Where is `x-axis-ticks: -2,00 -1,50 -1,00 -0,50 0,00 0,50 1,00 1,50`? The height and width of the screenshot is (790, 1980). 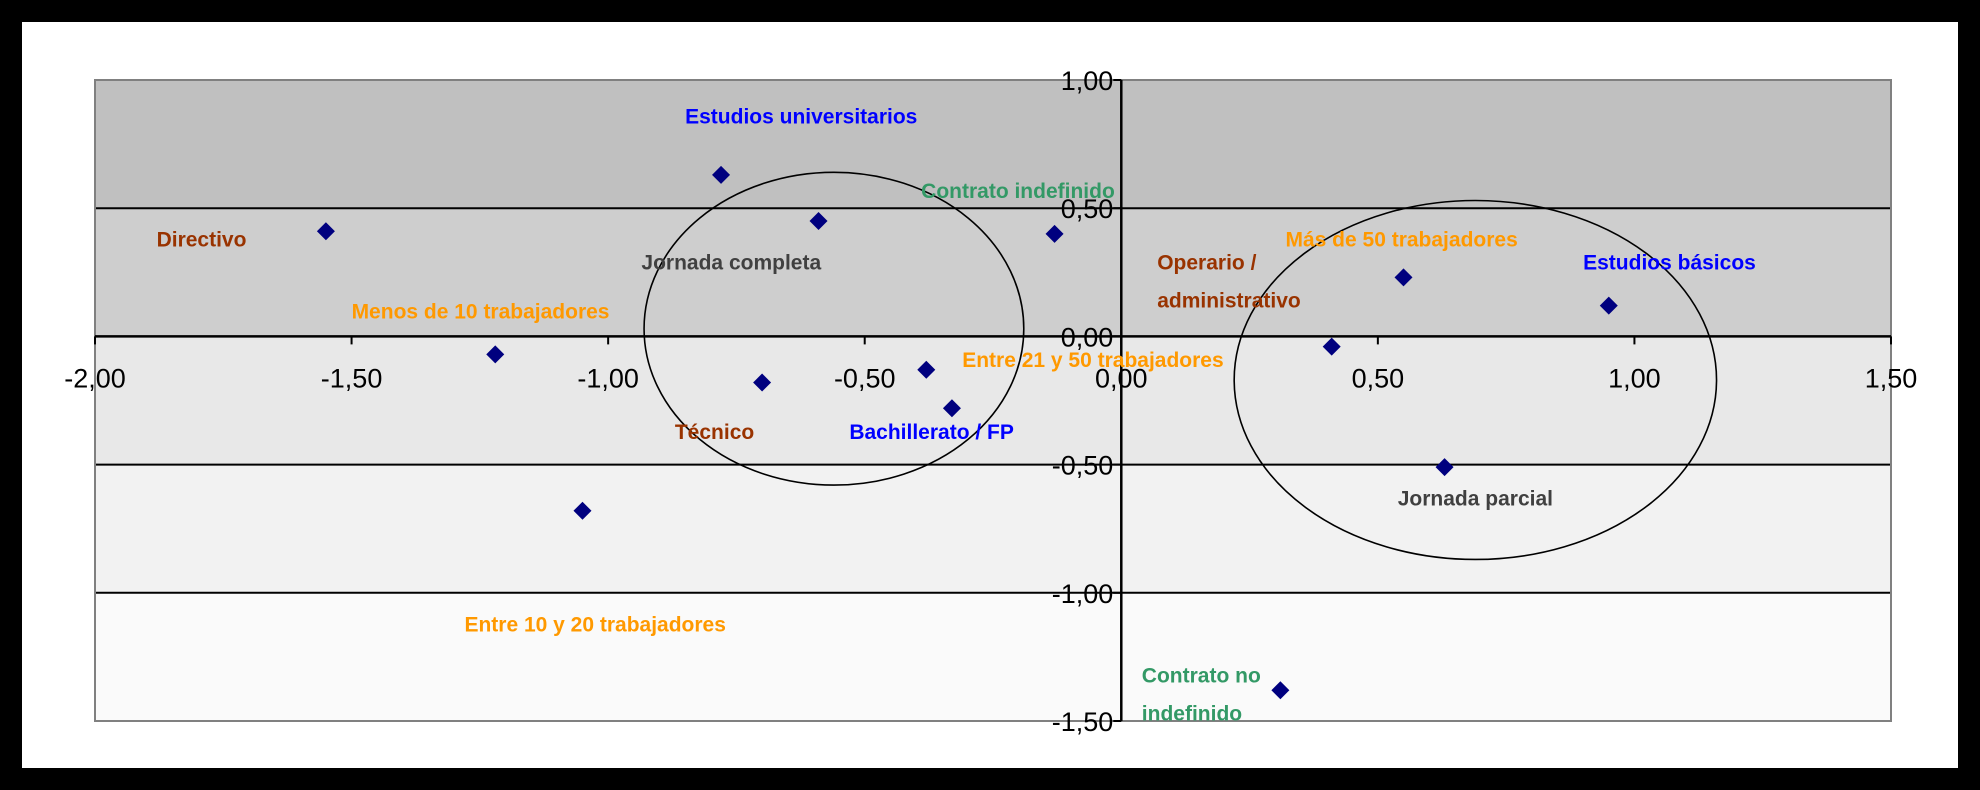 x-axis-ticks: -2,00 -1,50 -1,00 -0,50 0,00 0,50 1,00 1,50 is located at coordinates (990, 364).